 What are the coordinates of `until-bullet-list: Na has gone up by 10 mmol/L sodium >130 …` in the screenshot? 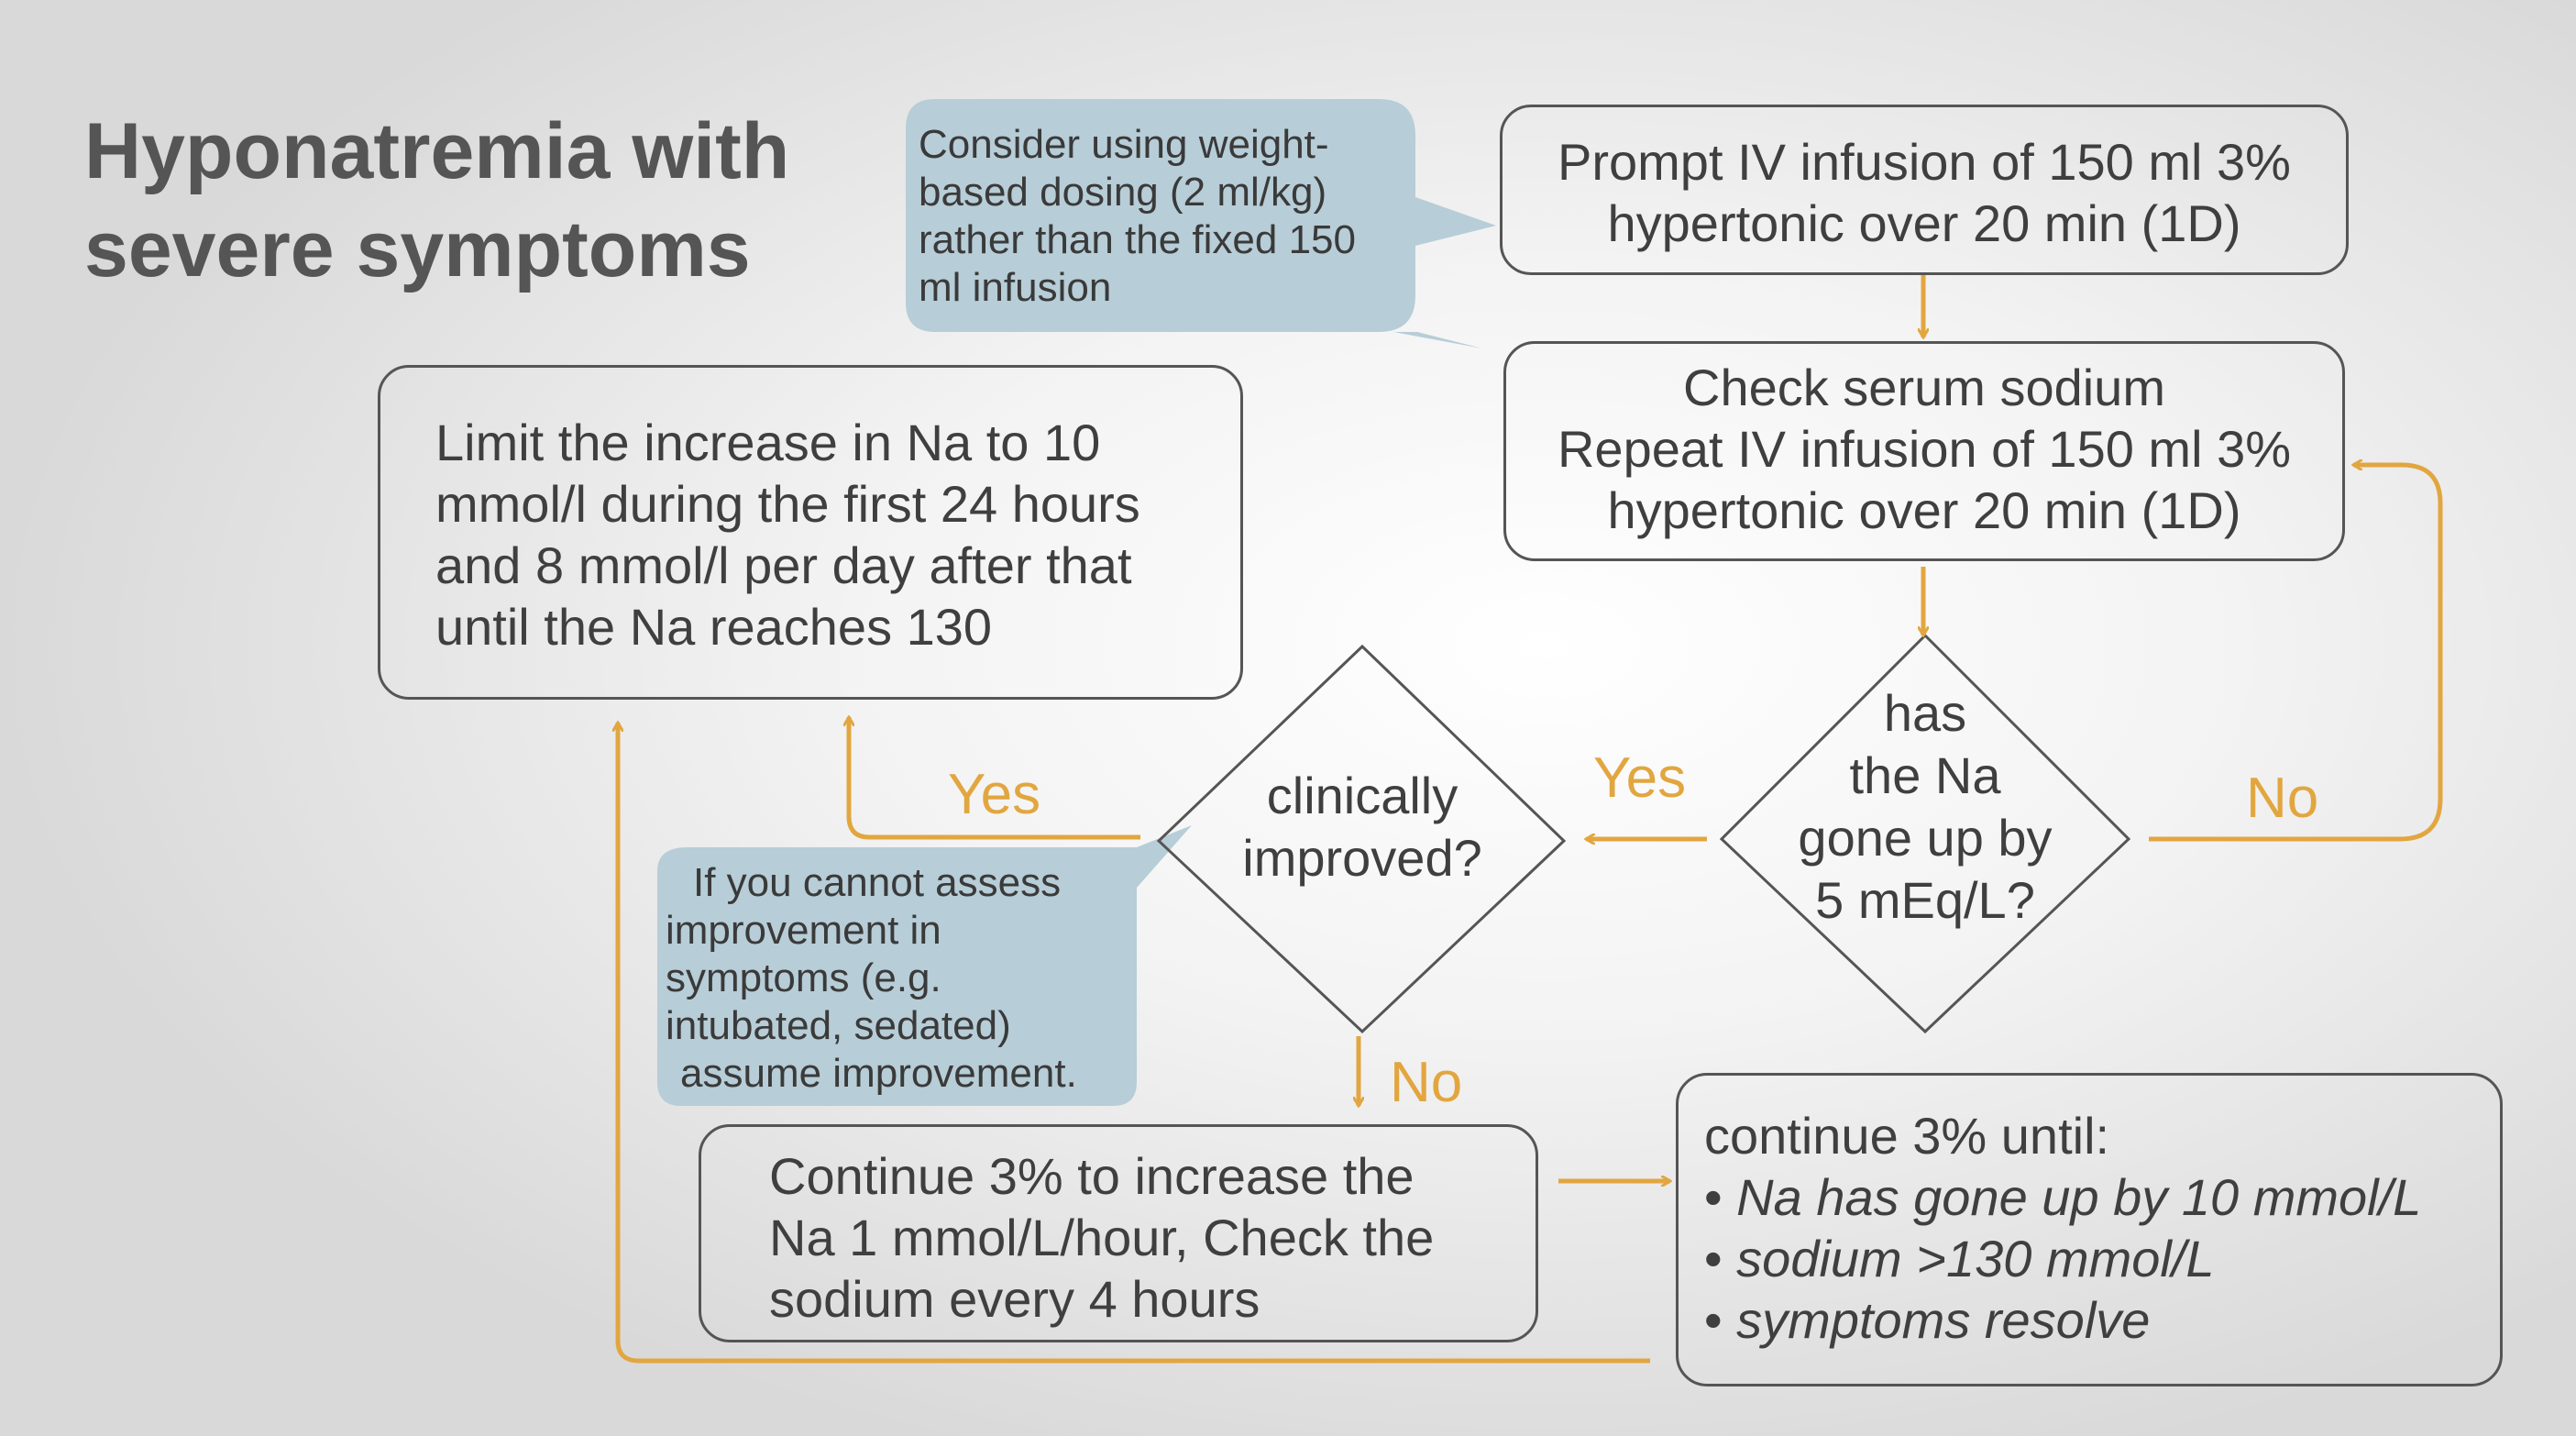 It's located at (2102, 1258).